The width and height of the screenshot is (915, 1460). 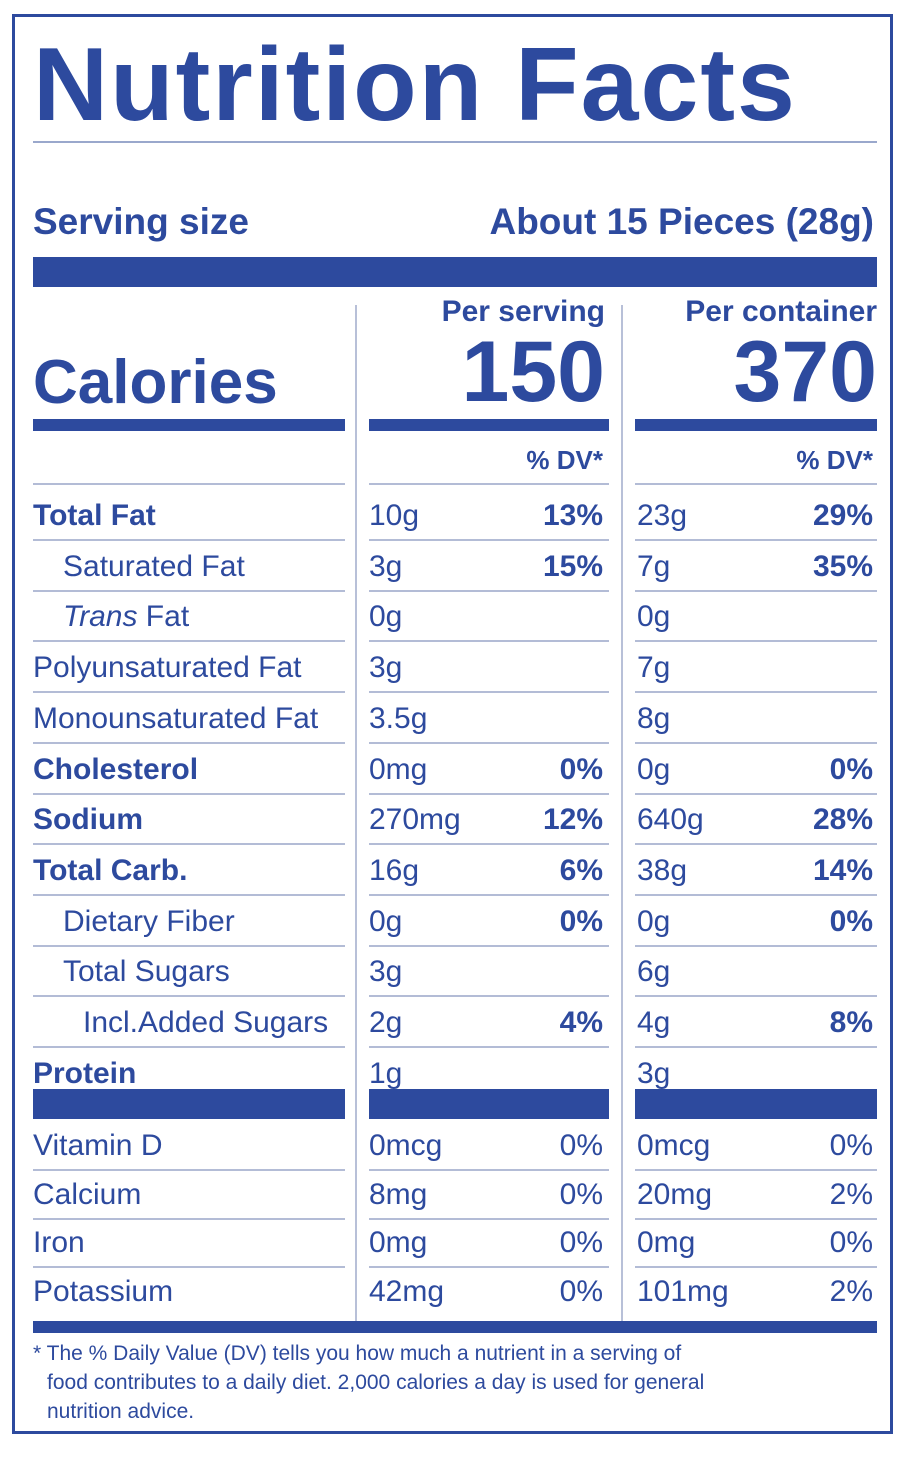 I want to click on serving-bar, so click(x=455, y=272).